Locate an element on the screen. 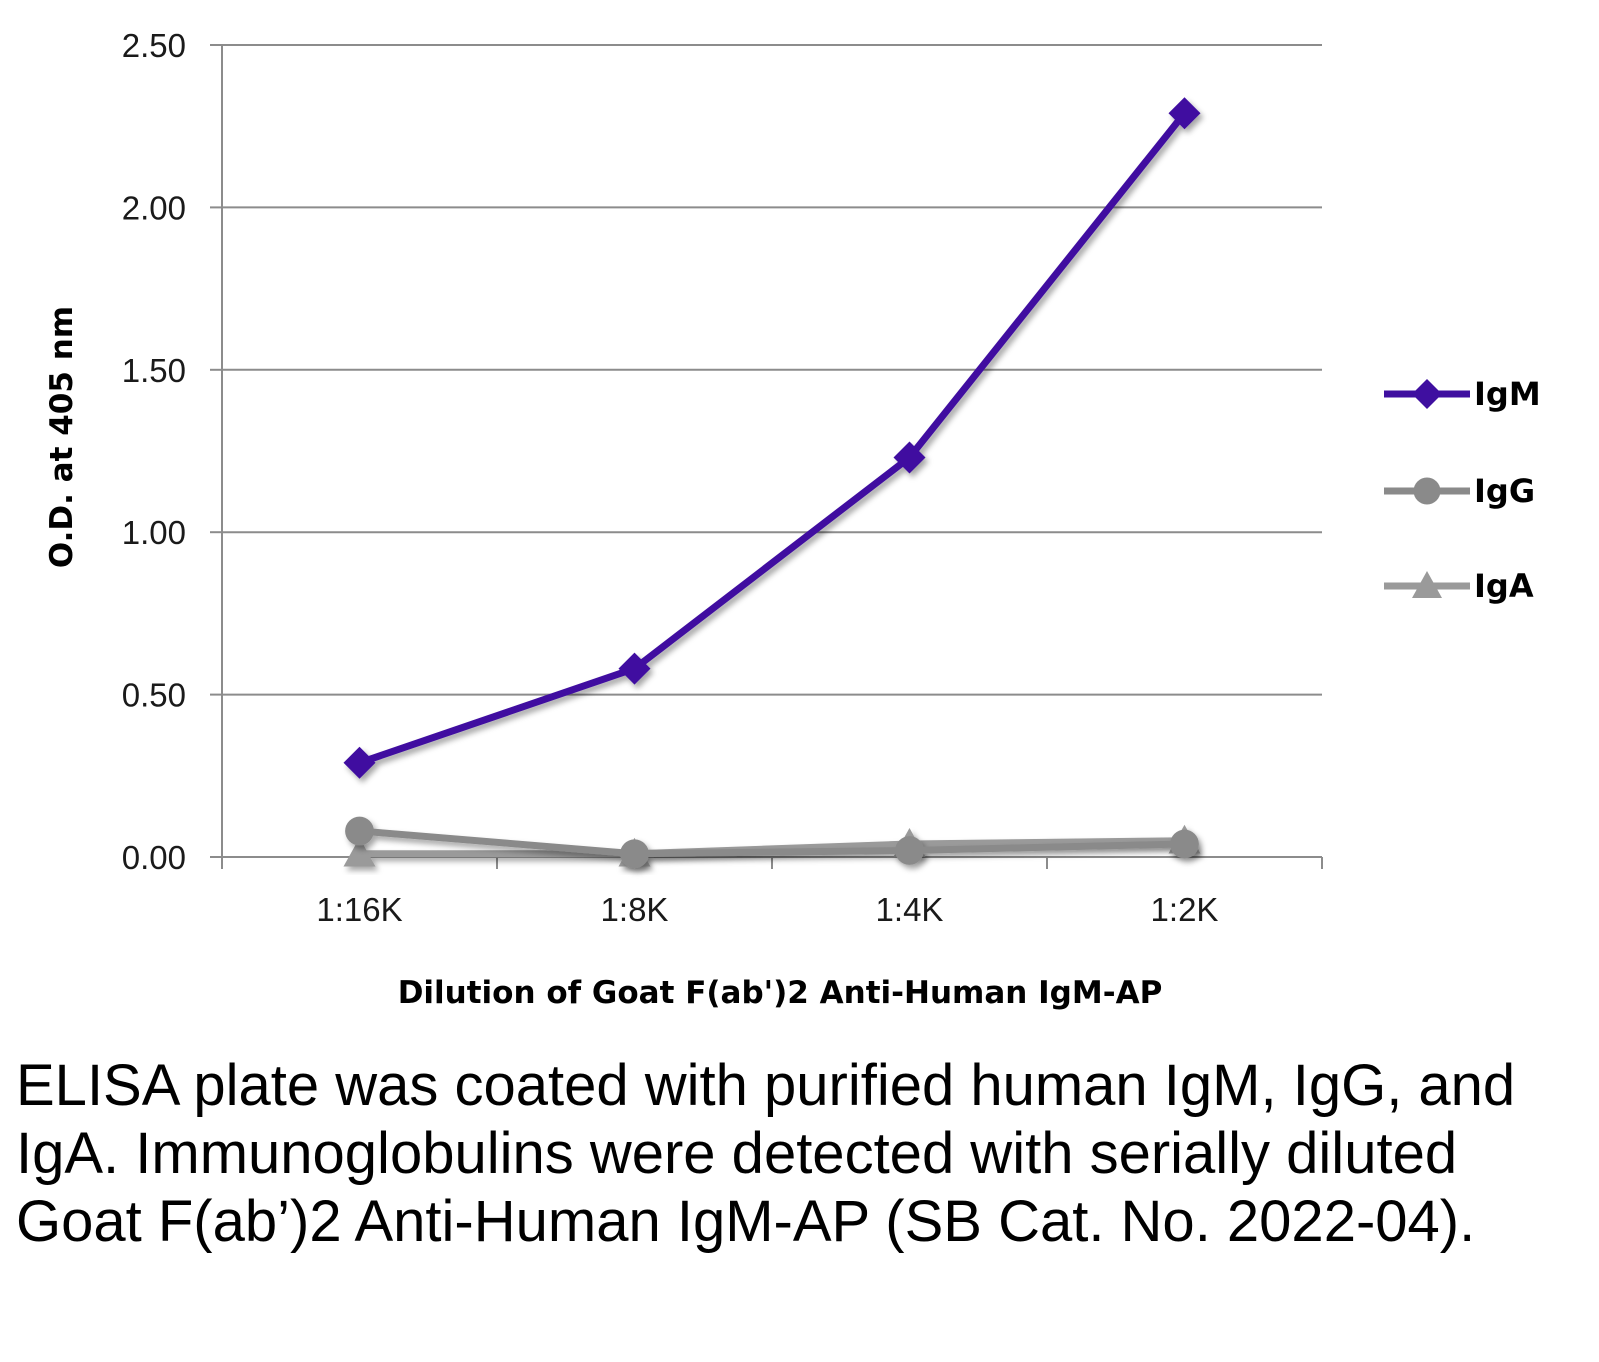 The image size is (1599, 1362). x-tick-label: 1:8K is located at coordinates (635, 909).